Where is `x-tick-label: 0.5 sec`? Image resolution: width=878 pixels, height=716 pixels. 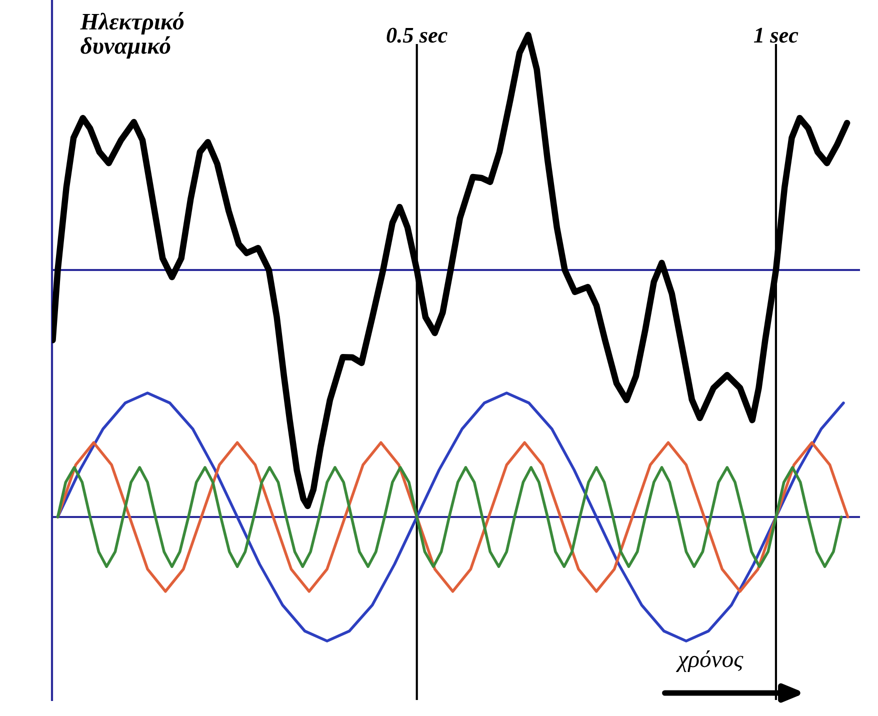
x-tick-label: 0.5 sec is located at coordinates (417, 35).